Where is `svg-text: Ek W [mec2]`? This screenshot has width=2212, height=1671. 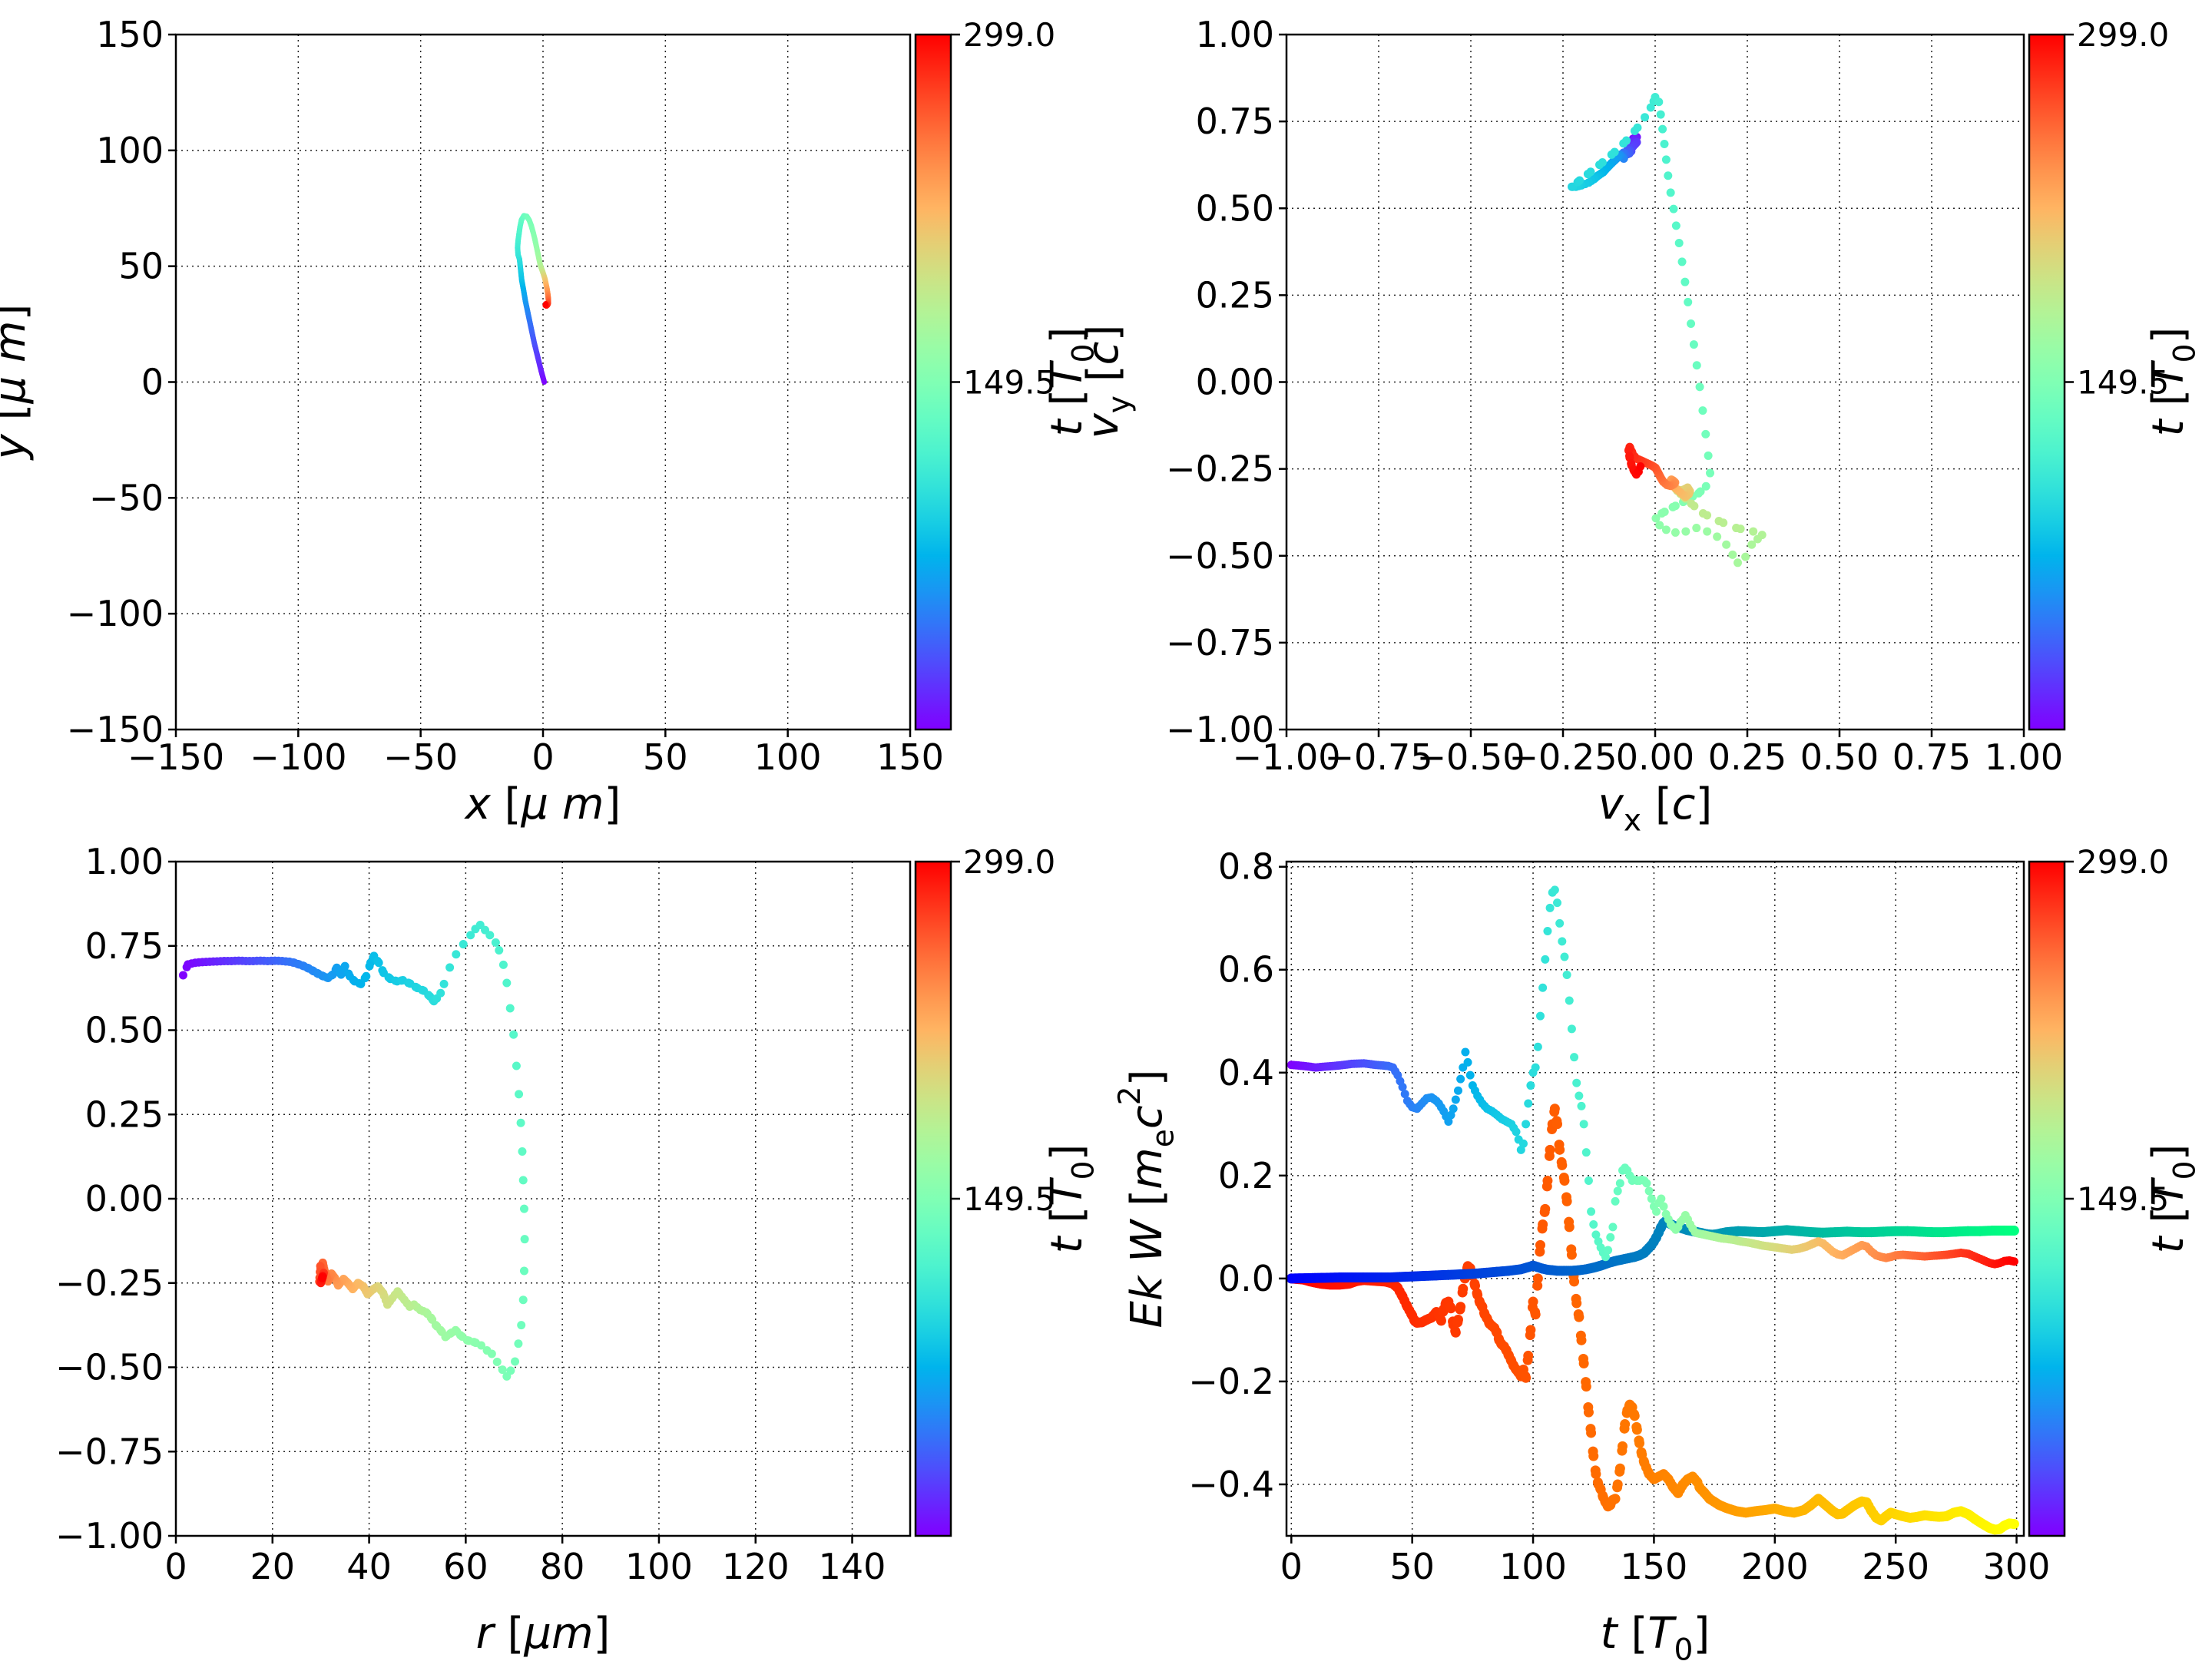
svg-text: Ek W [mec2] is located at coordinates (1147, 1199).